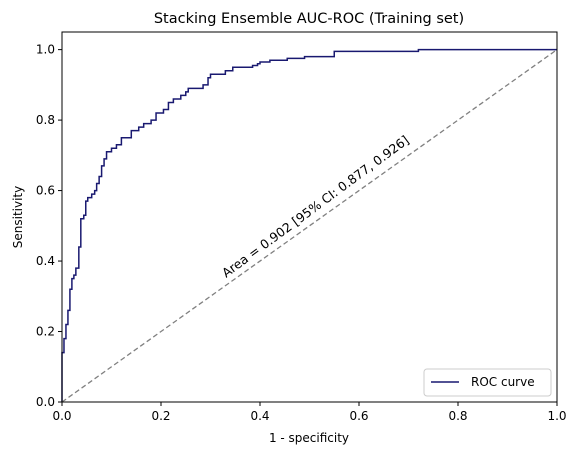  What do you see at coordinates (45, 191) in the screenshot?
I see `y-tick-label: 0.6` at bounding box center [45, 191].